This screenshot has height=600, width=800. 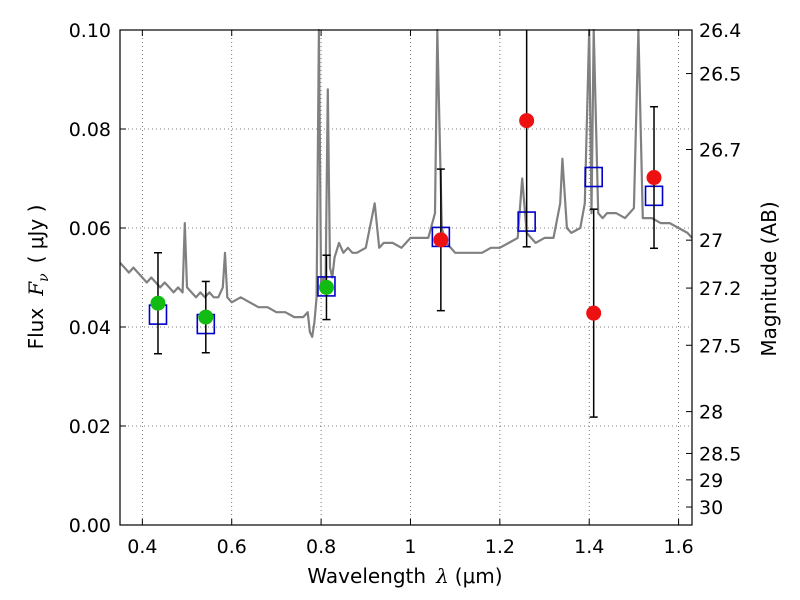 I want to click on y-tick-label: 0.00, so click(x=90, y=526).